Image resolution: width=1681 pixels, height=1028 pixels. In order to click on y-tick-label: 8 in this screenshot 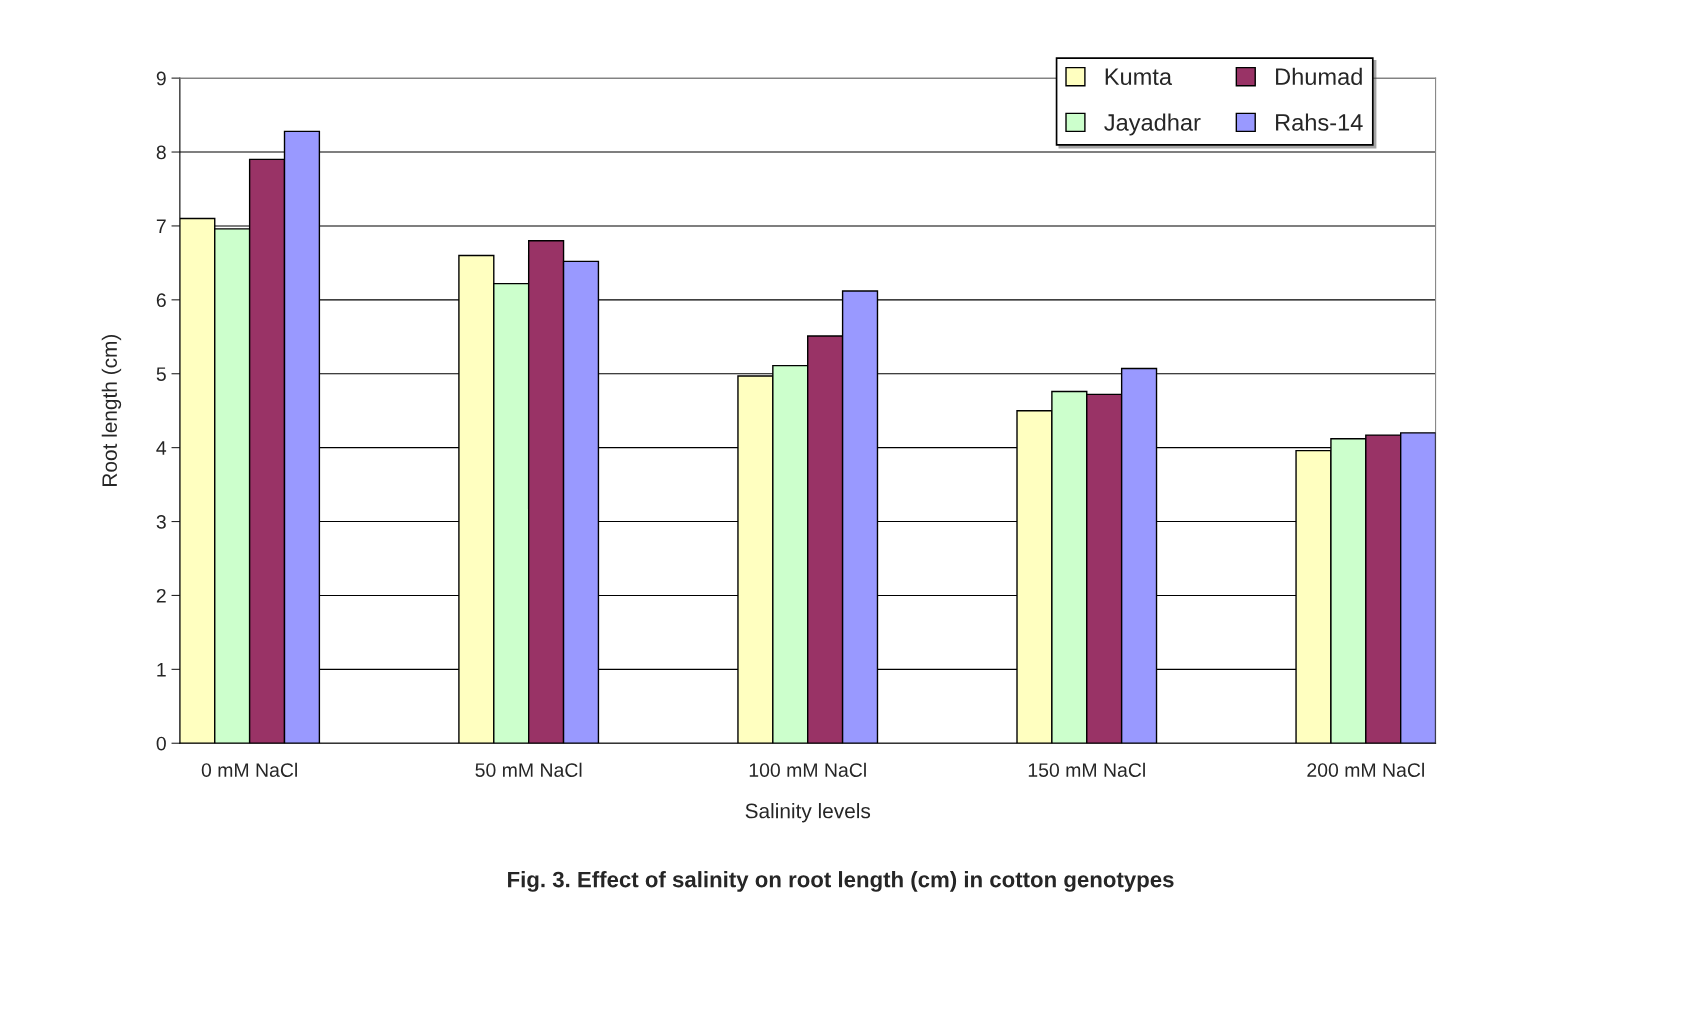, I will do `click(161, 152)`.